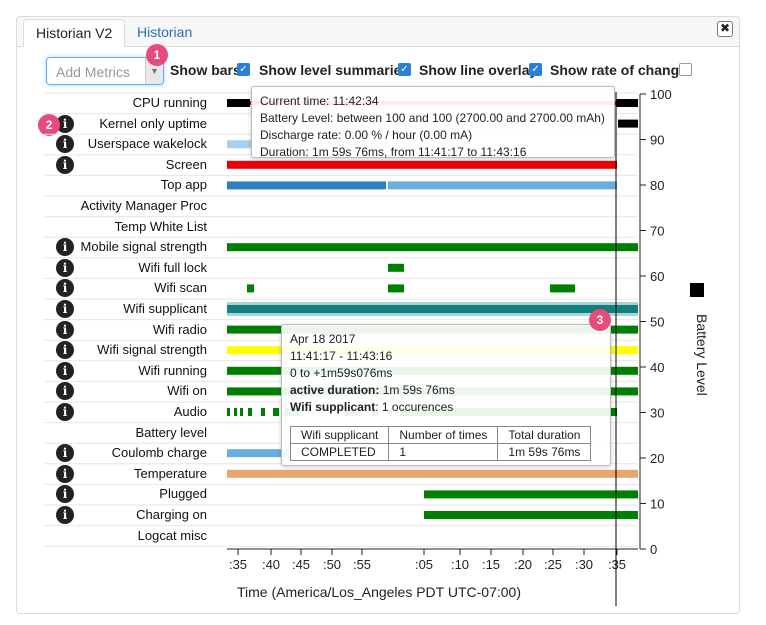 The image size is (766, 625). Describe the element at coordinates (657, 458) in the screenshot. I see `y-tick-label: 20` at that location.